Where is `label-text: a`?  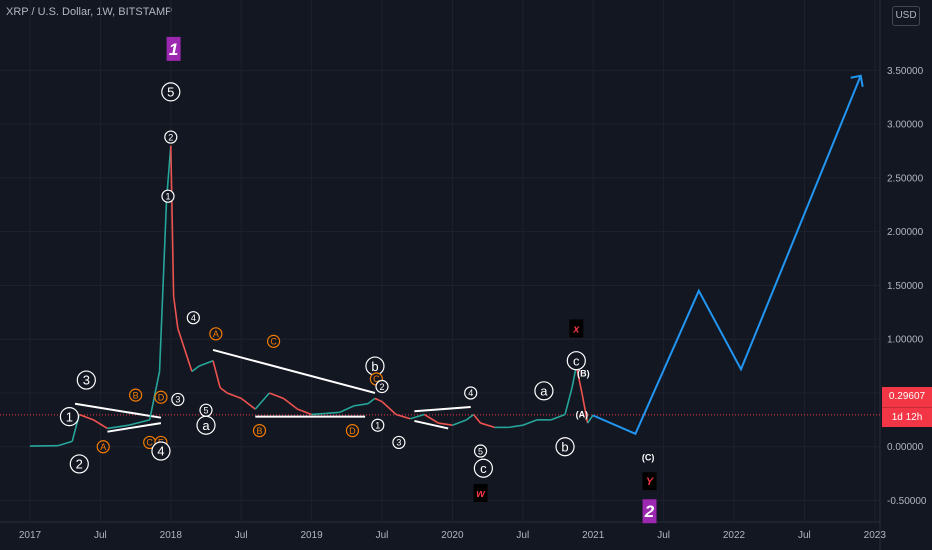 label-text: a is located at coordinates (206, 425).